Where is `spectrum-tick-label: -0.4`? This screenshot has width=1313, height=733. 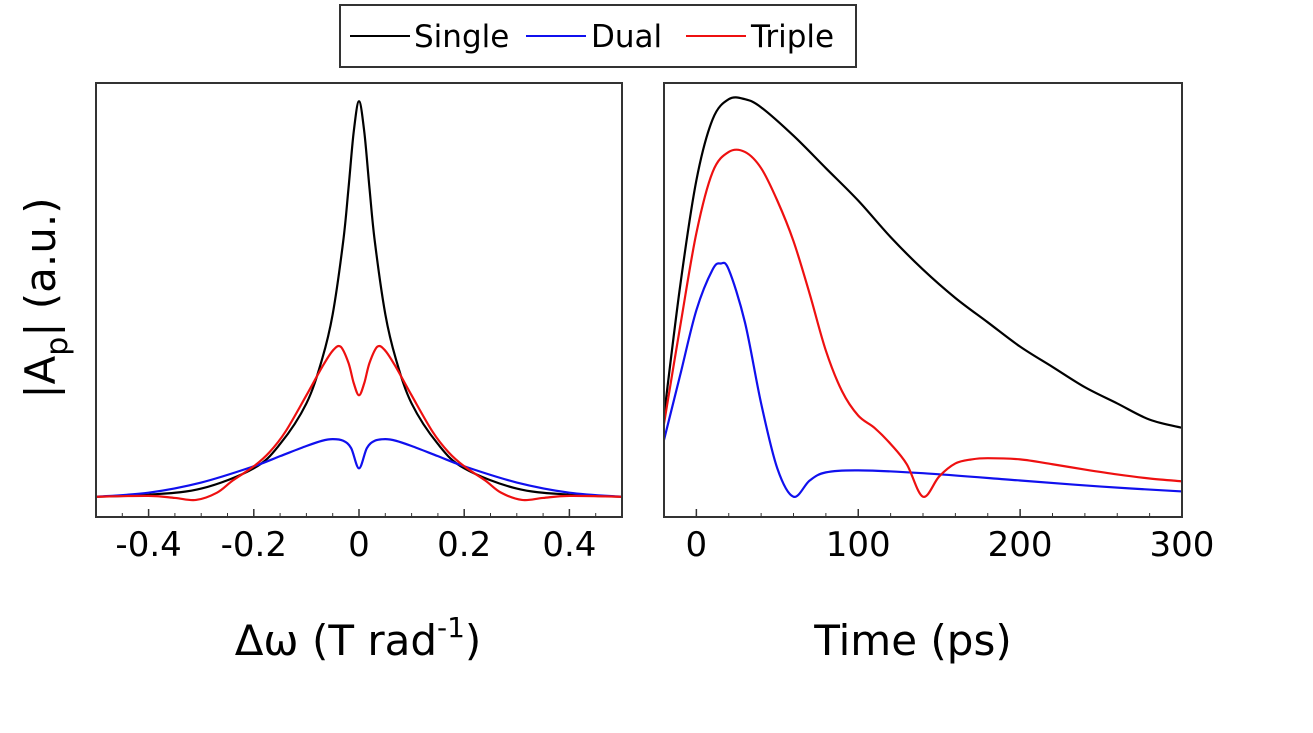
spectrum-tick-label: -0.4 is located at coordinates (148, 545).